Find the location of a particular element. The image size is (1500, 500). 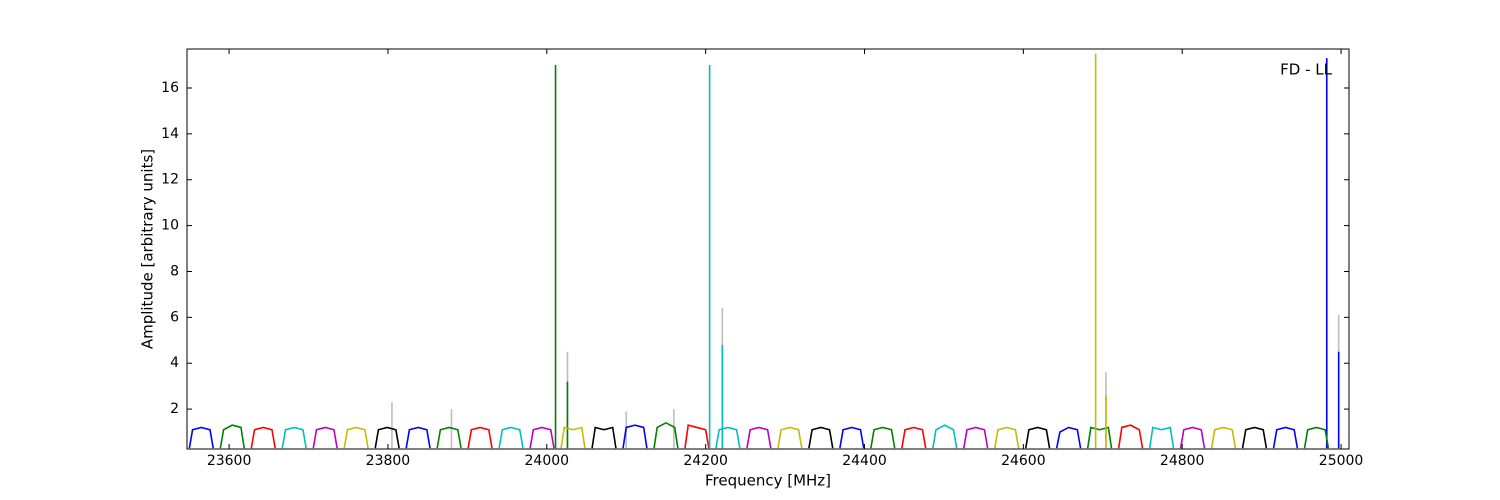

x-tick-label: 23800 is located at coordinates (388, 461).